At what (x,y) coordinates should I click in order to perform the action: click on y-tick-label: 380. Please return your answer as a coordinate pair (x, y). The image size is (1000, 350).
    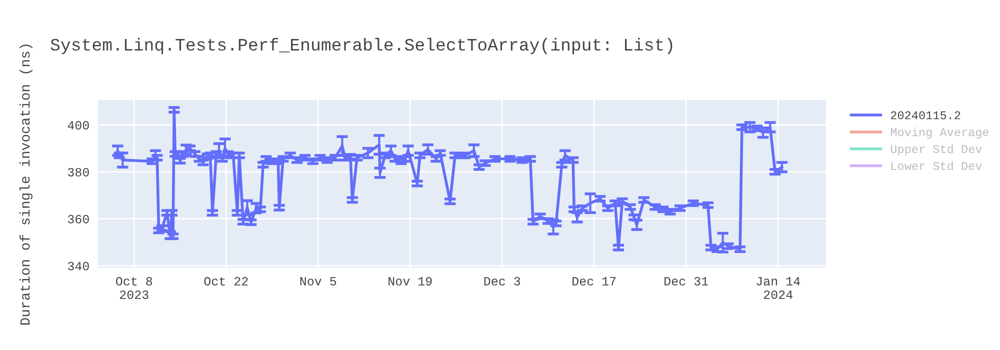
    Looking at the image, I should click on (78, 172).